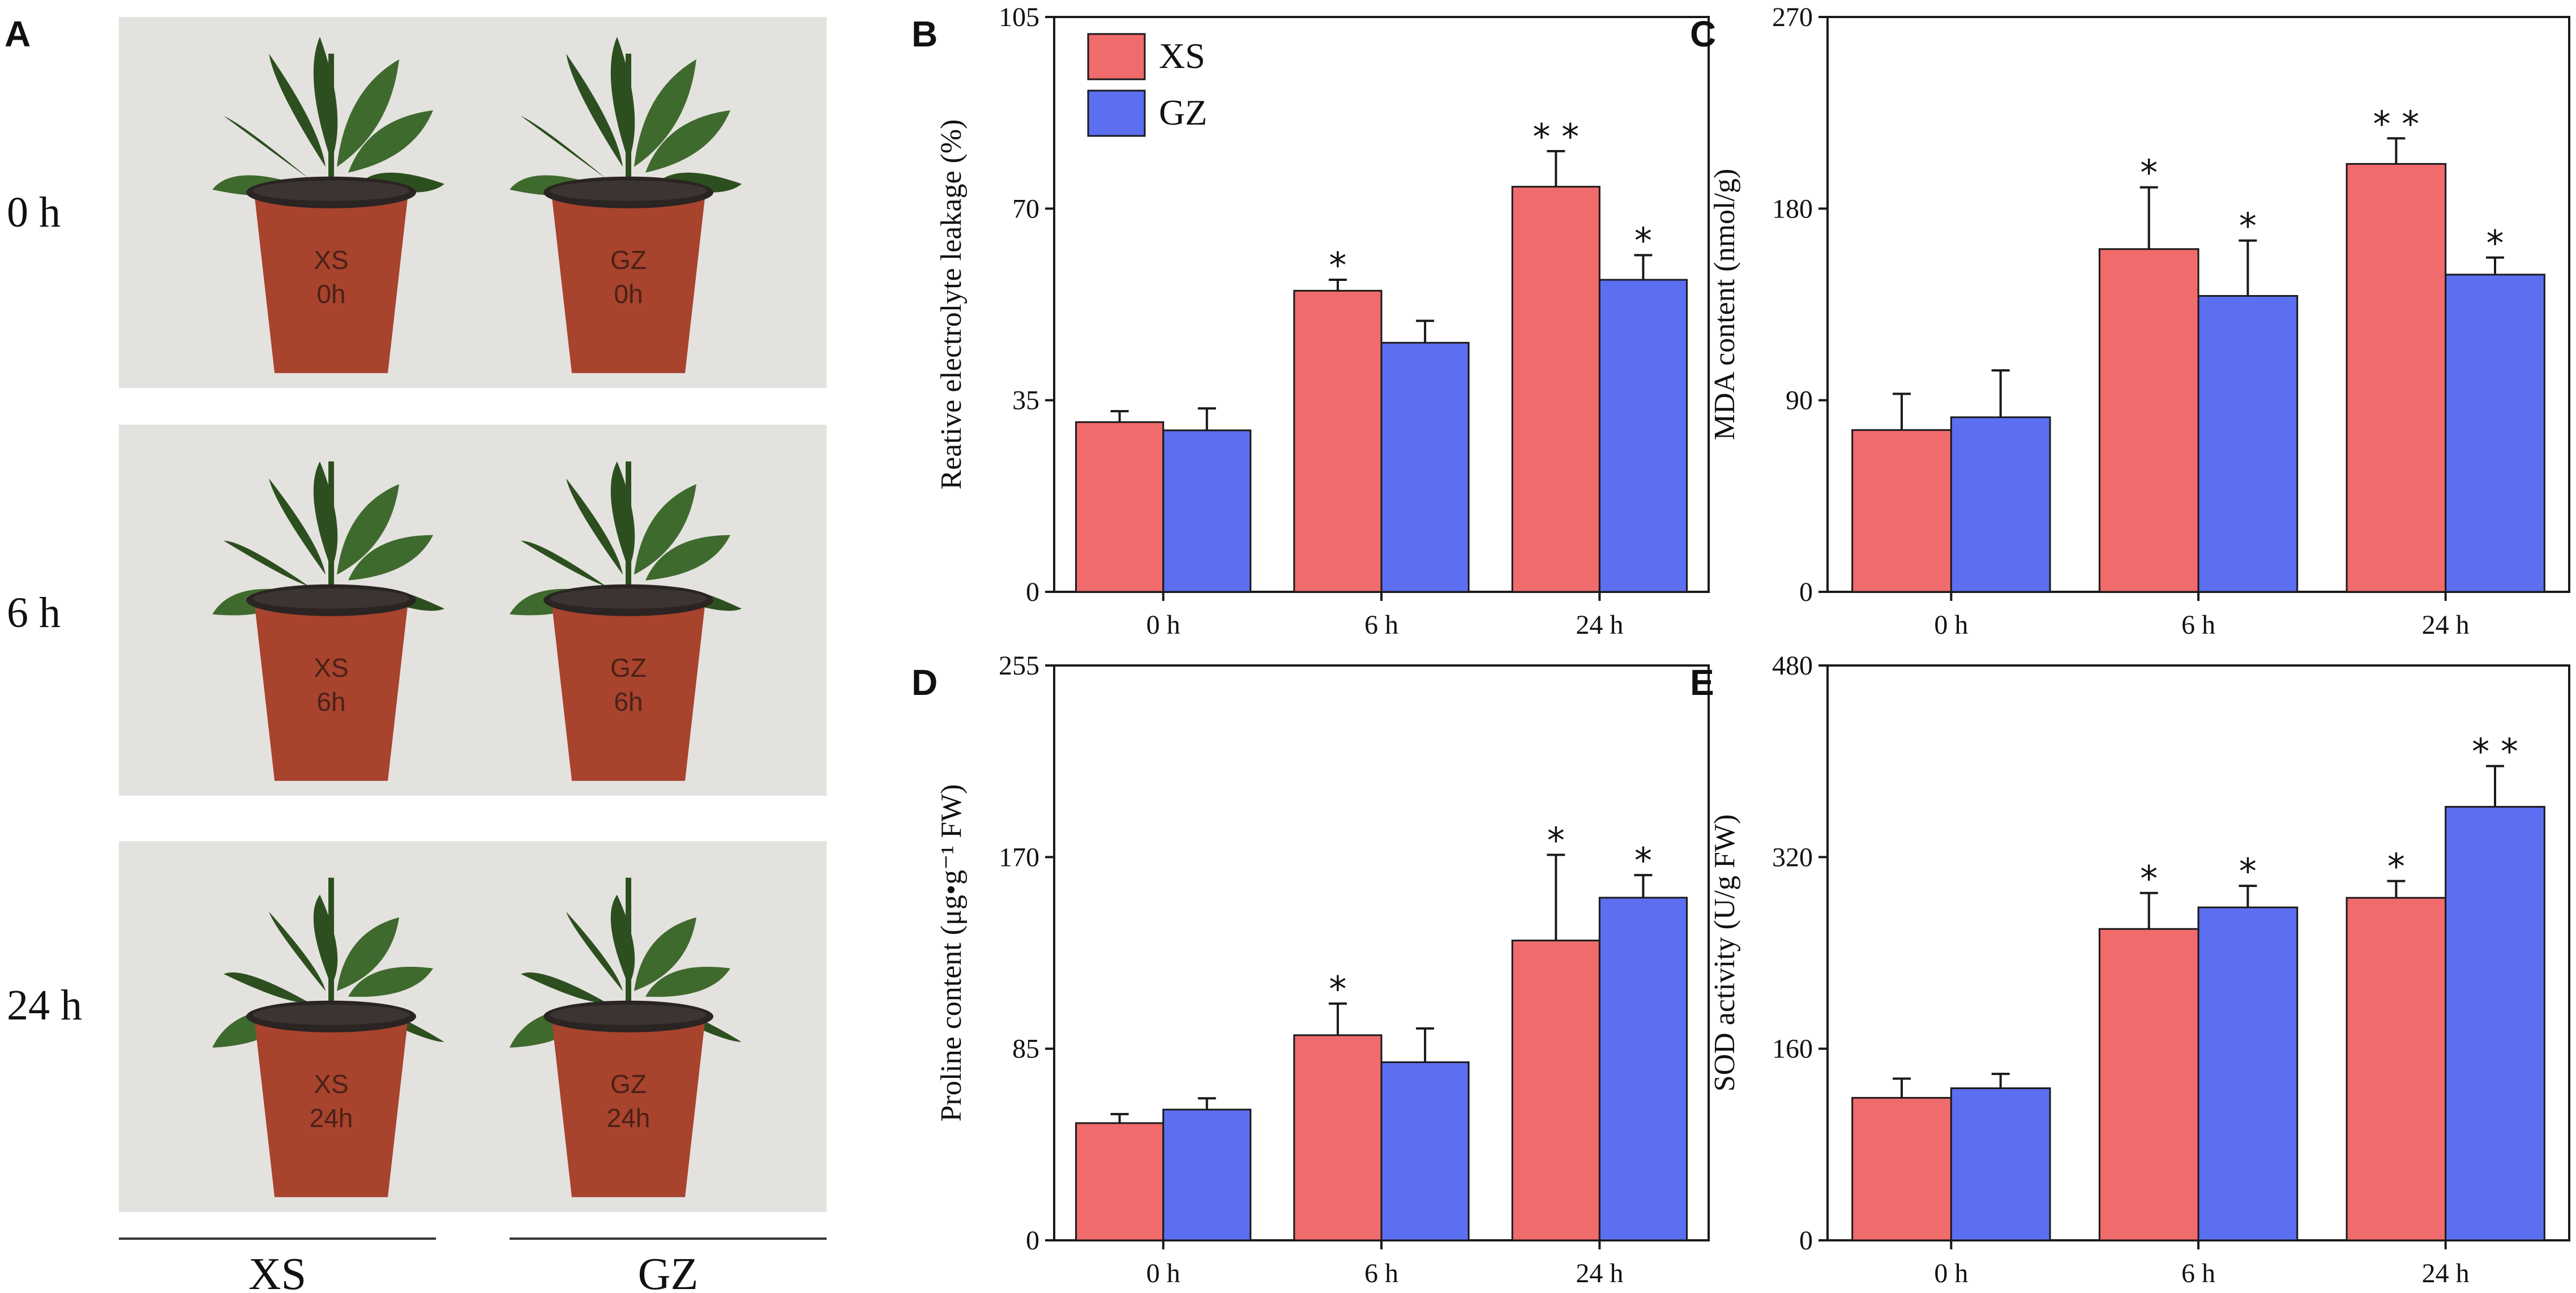 The image size is (2576, 1293). I want to click on y-tick-label: 270, so click(1792, 17).